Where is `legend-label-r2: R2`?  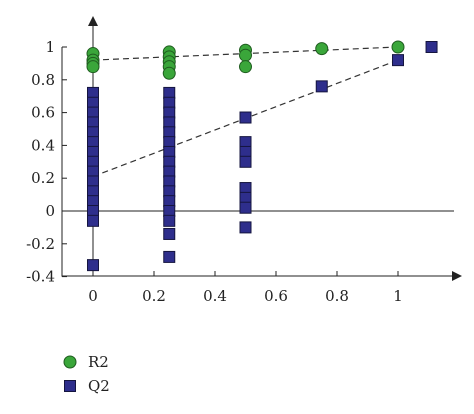
legend-label-r2: R2 is located at coordinates (98, 362).